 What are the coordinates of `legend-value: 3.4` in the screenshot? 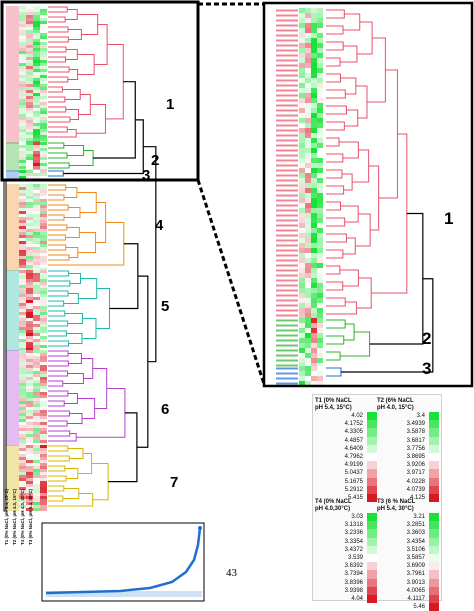 It's located at (408, 416).